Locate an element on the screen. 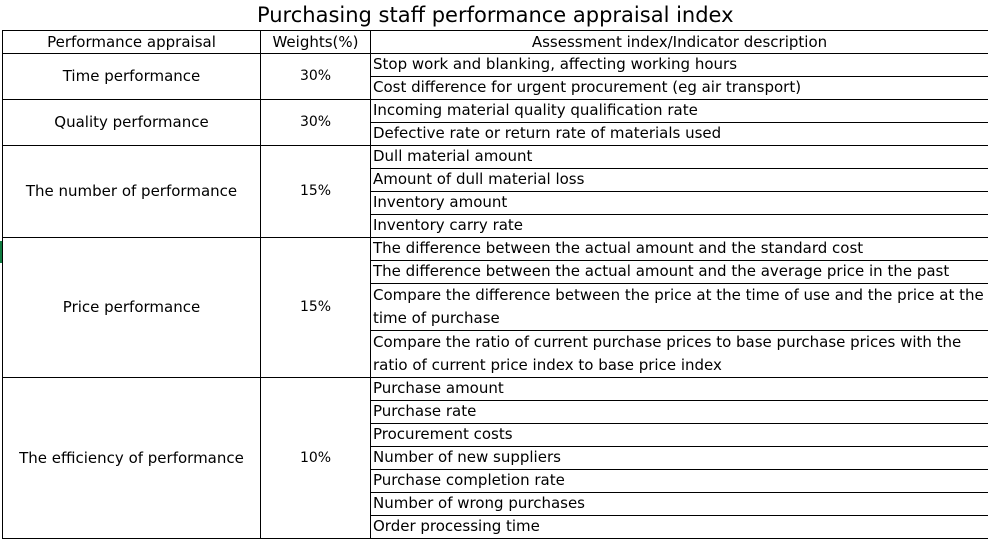 The height and width of the screenshot is (542, 988). table-row: Purchase rate is located at coordinates (495, 412).